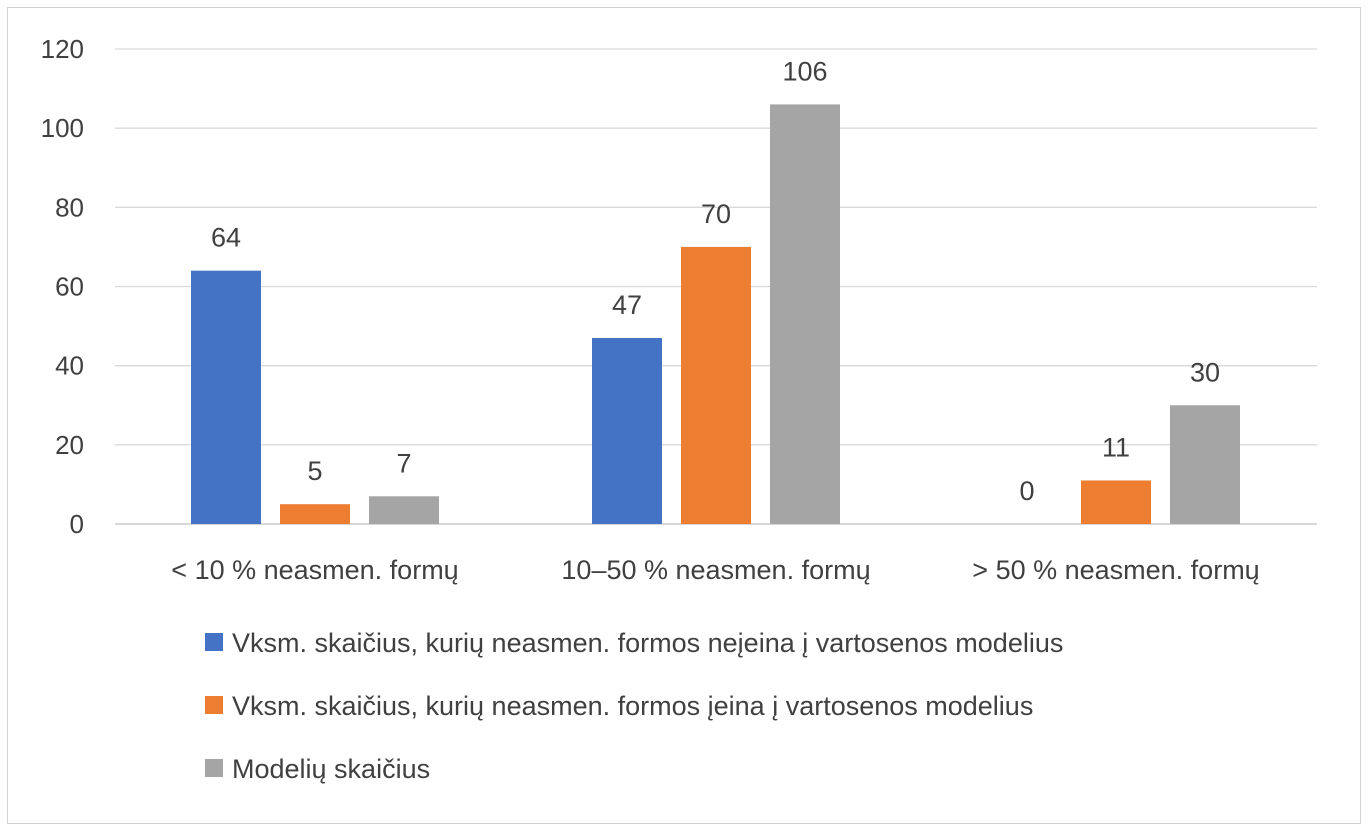  What do you see at coordinates (804, 71) in the screenshot?
I see `data-label: 106` at bounding box center [804, 71].